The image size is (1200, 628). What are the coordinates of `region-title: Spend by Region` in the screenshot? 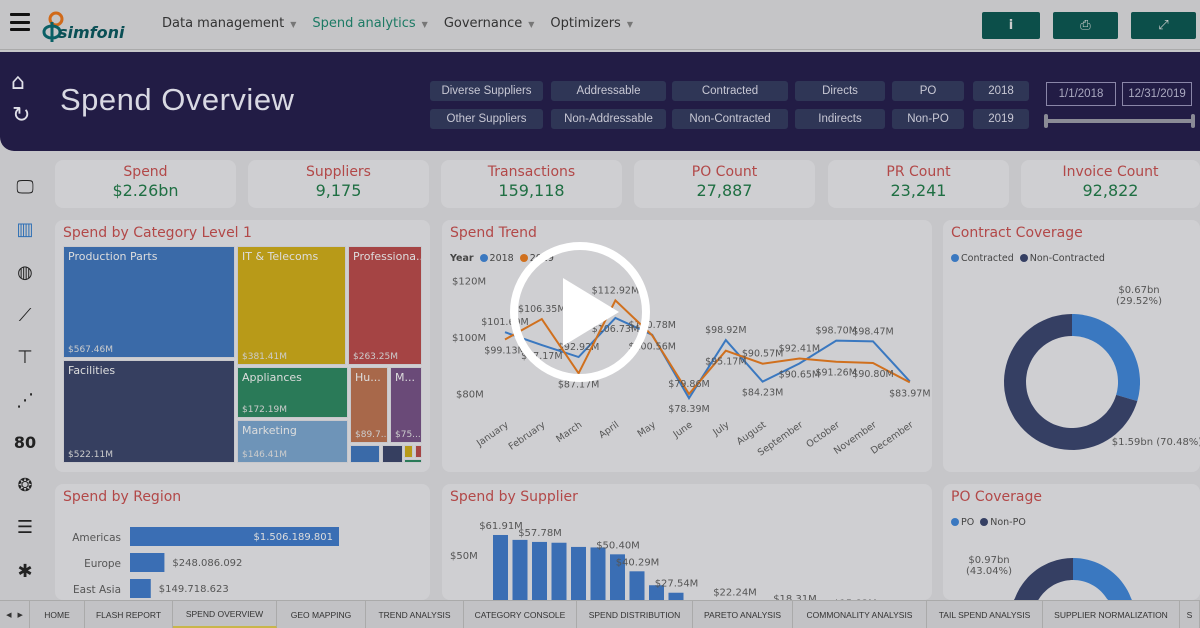 It's located at (122, 497).